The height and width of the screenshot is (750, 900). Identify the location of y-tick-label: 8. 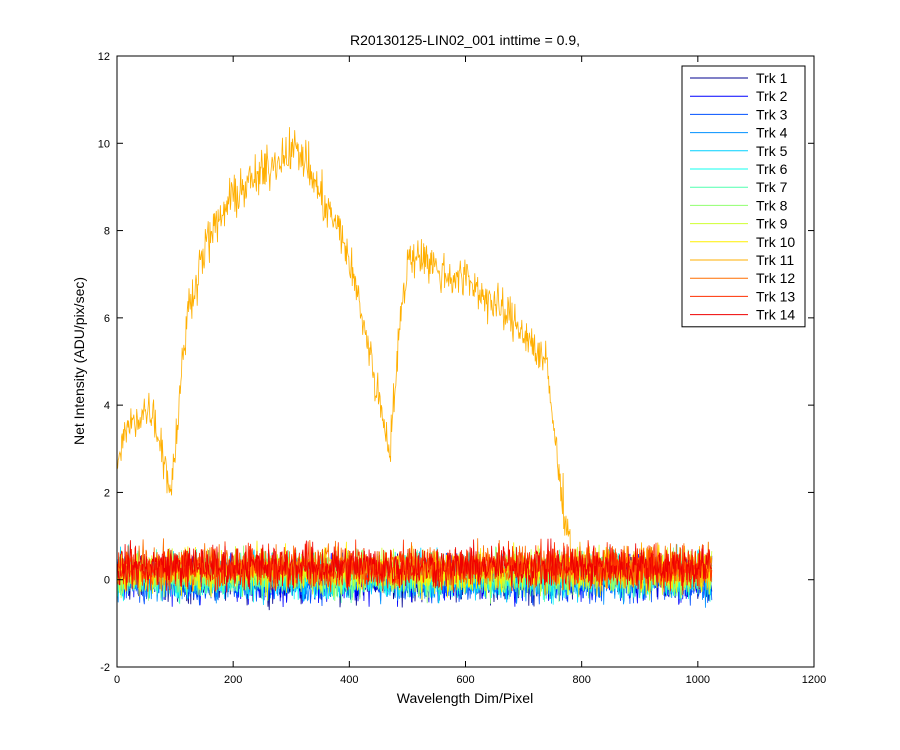
(107, 232).